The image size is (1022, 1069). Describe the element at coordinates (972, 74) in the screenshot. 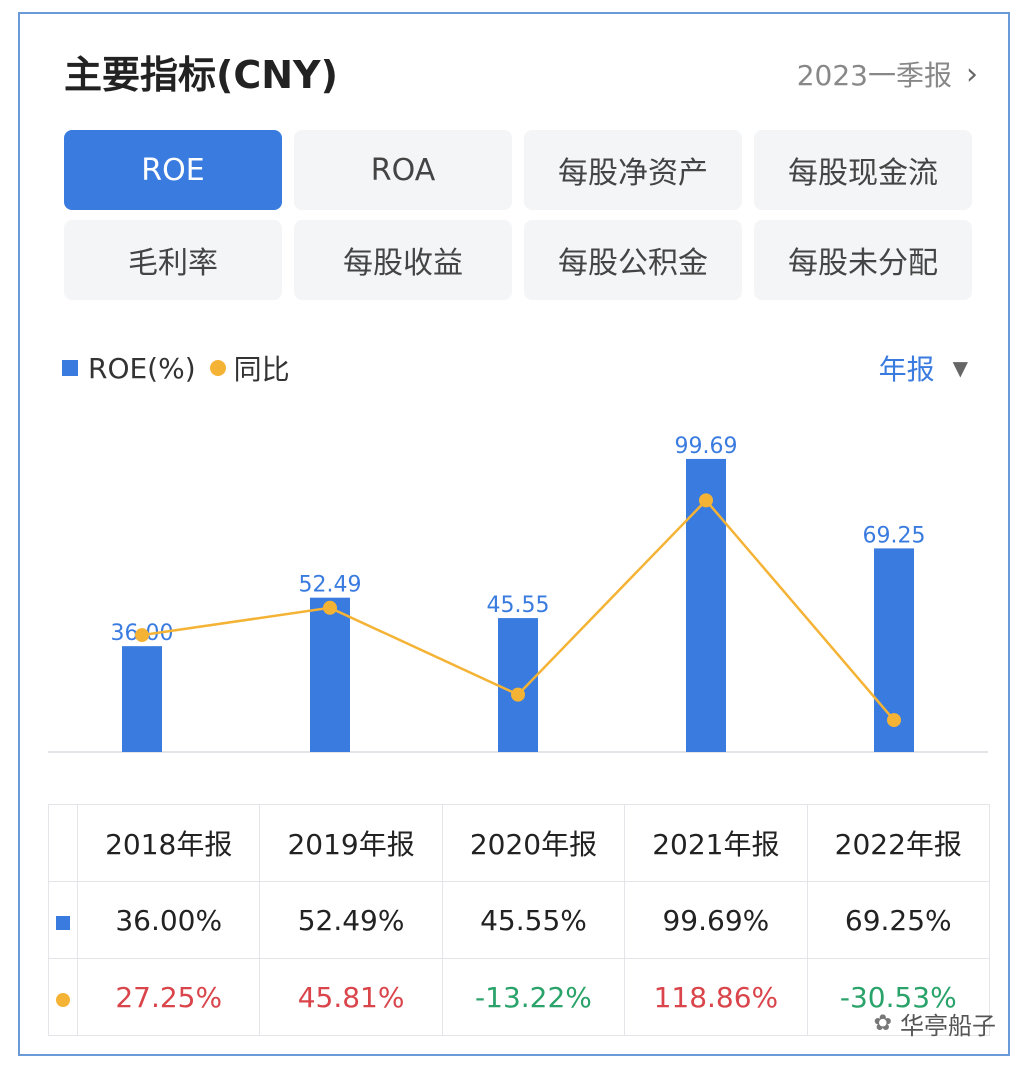

I see `chevron-right-icon: ›` at that location.